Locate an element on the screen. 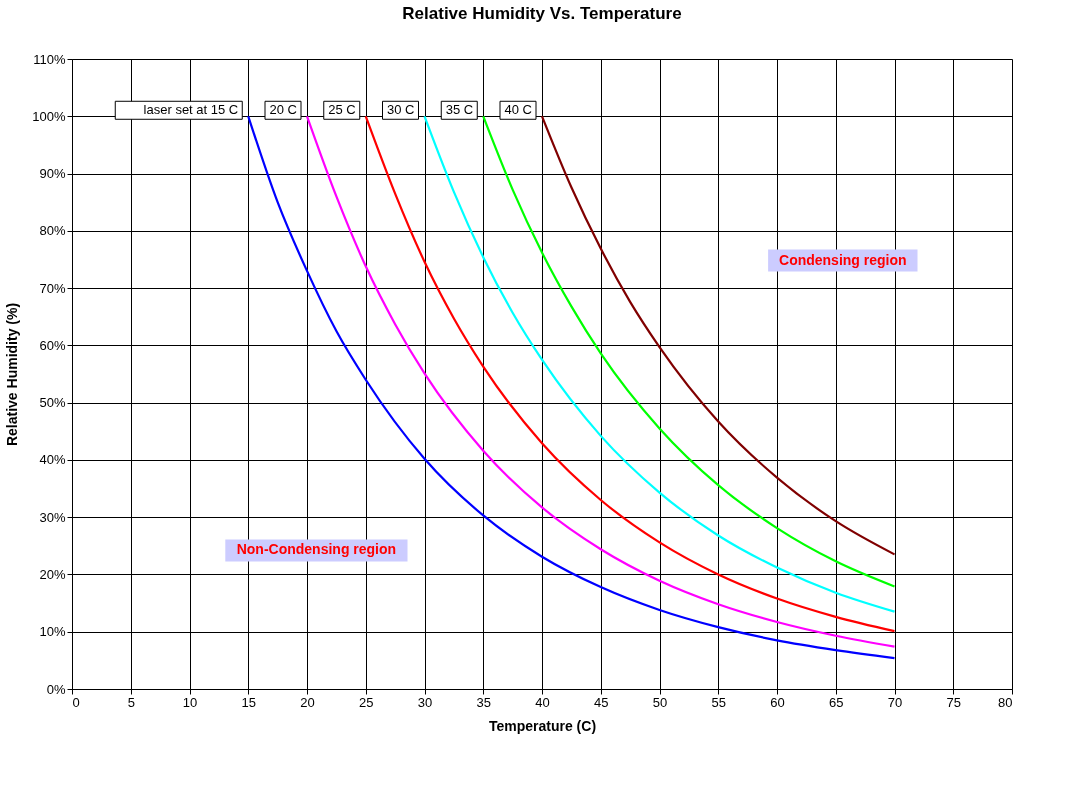 Image resolution: width=1072 pixels, height=806 pixels. y-tick-label: 110% is located at coordinates (49, 59).